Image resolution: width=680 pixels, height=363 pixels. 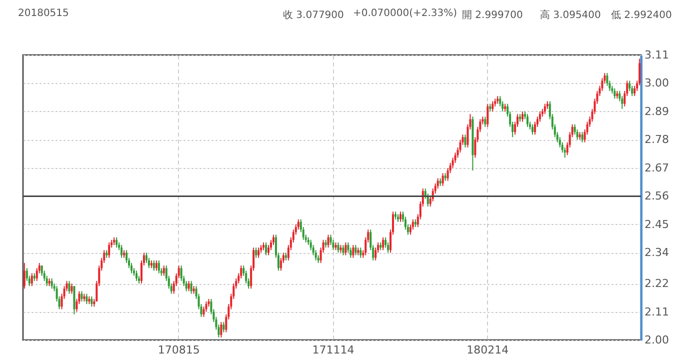 I want to click on y-tick-label: 2.22, so click(x=656, y=283).